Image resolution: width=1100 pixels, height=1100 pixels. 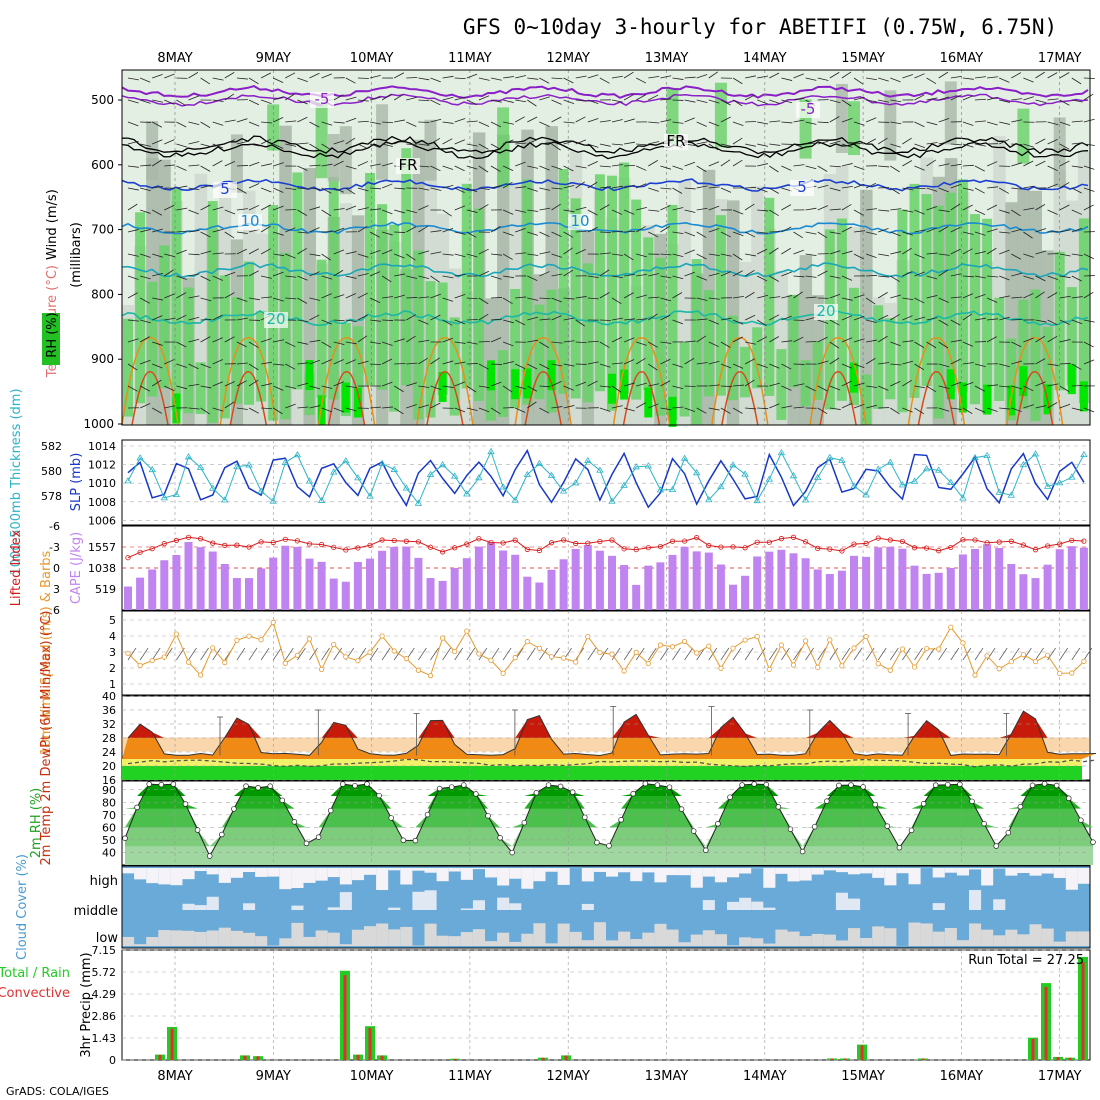 I want to click on rh-tick: 60, so click(x=109, y=827).